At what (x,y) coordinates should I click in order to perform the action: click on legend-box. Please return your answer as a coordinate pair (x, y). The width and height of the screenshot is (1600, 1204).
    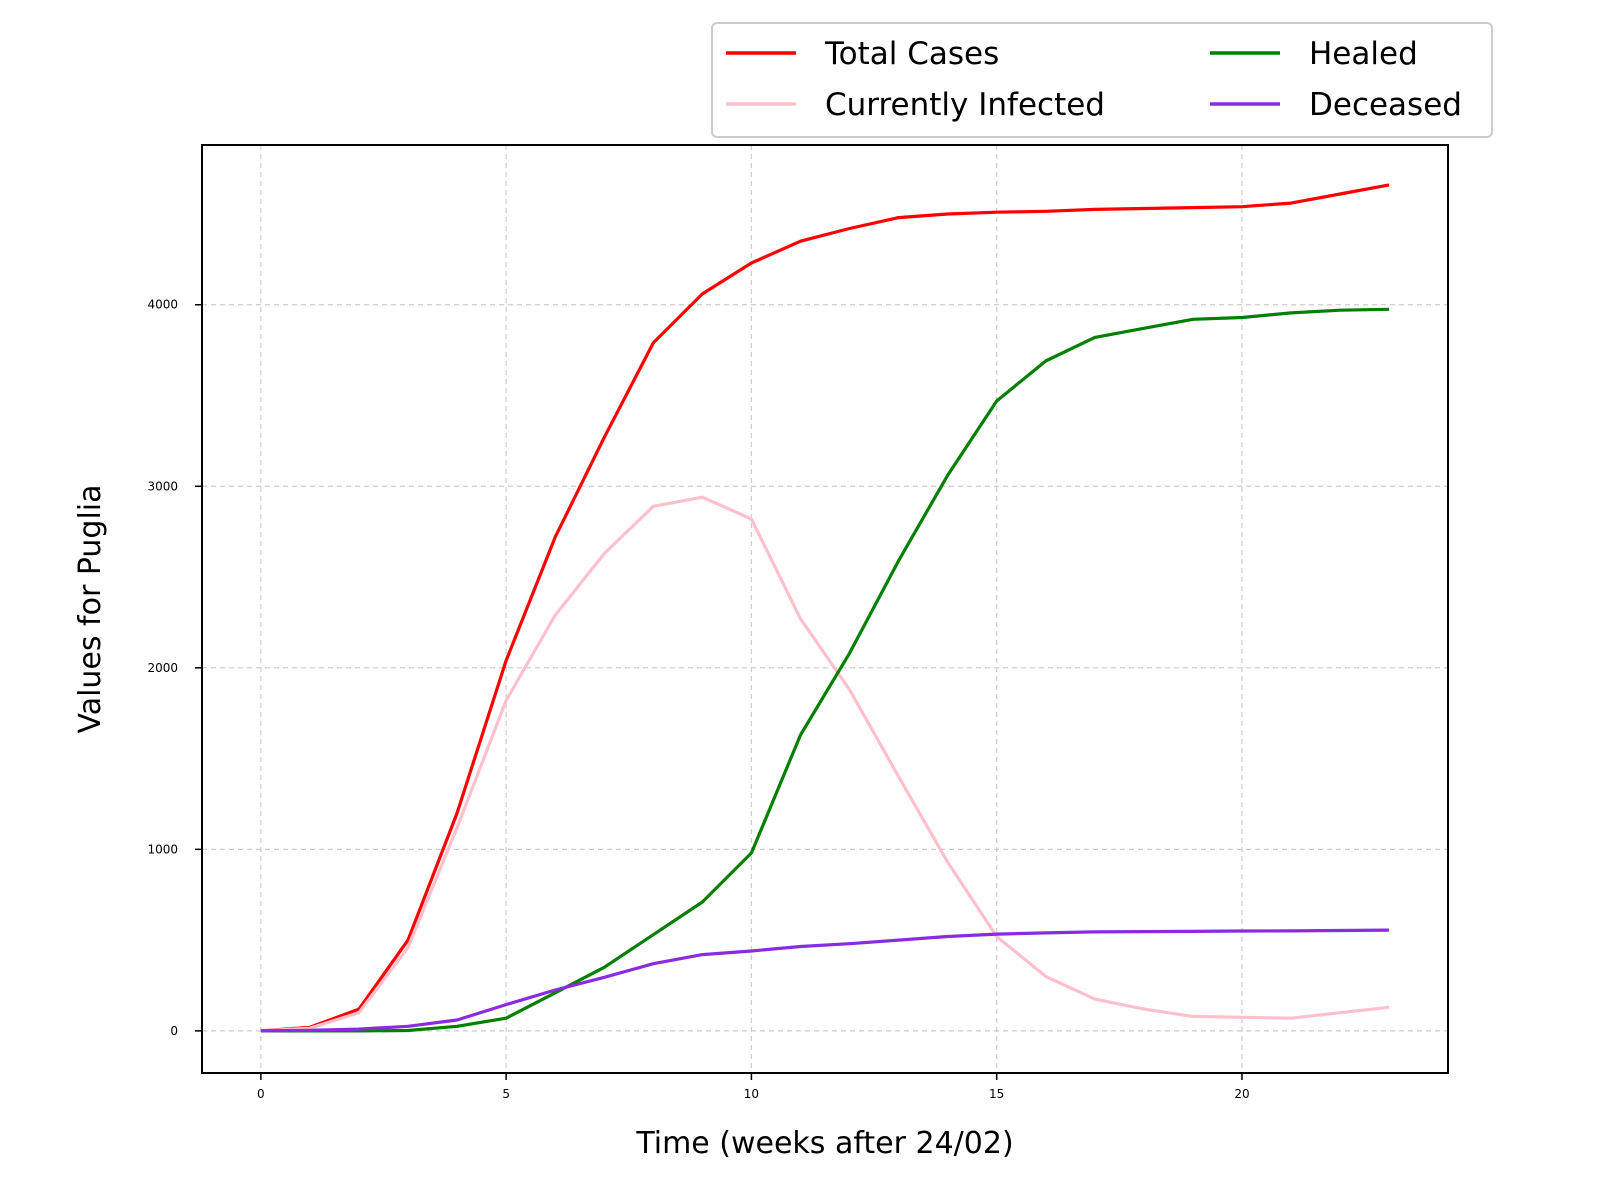
    Looking at the image, I should click on (1102, 80).